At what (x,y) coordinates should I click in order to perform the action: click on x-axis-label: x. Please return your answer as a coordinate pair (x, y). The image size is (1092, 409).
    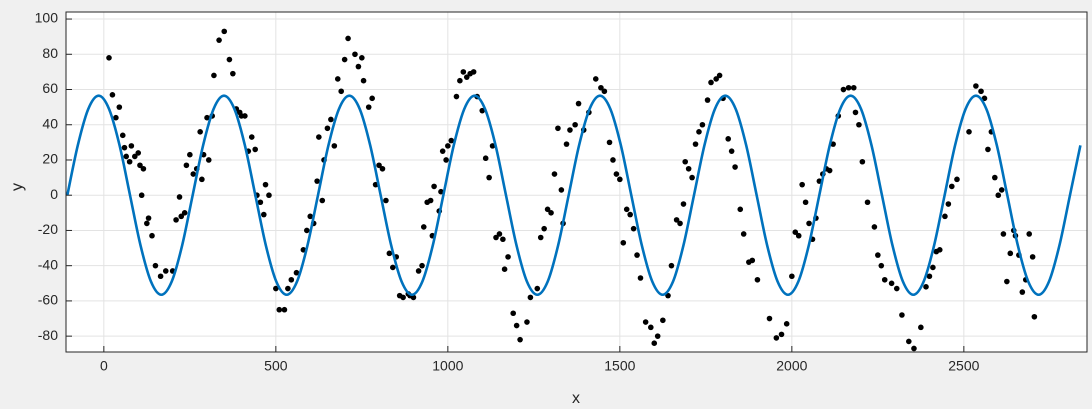
    Looking at the image, I should click on (576, 398).